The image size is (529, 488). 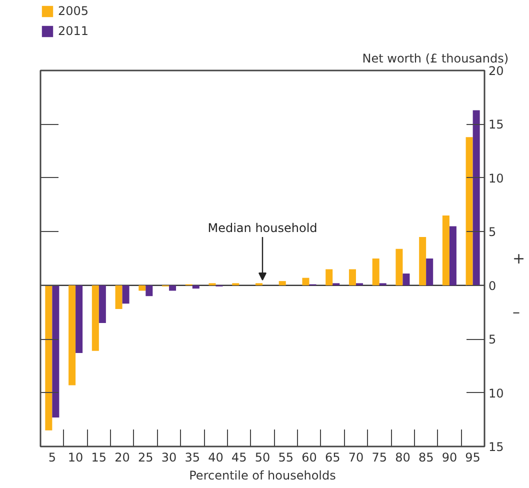 What do you see at coordinates (286, 457) in the screenshot?
I see `x-tick-label: 55` at bounding box center [286, 457].